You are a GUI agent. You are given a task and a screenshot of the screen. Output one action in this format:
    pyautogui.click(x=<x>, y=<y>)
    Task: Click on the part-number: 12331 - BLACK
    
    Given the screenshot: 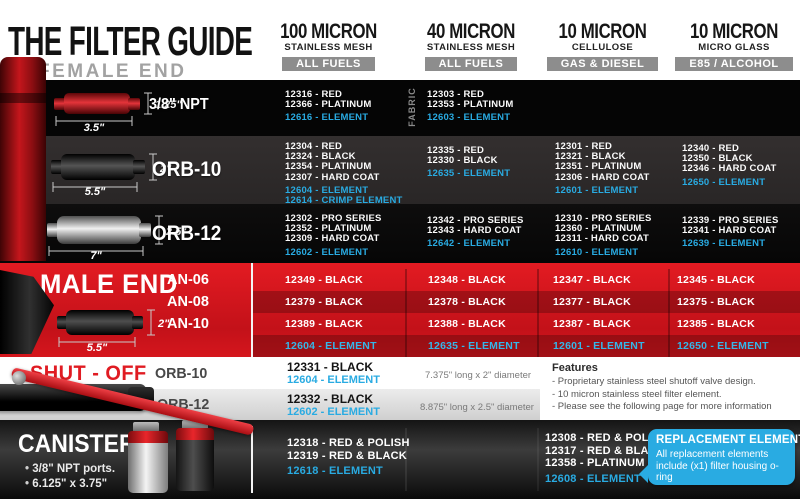 What is the action you would take?
    pyautogui.click(x=330, y=367)
    